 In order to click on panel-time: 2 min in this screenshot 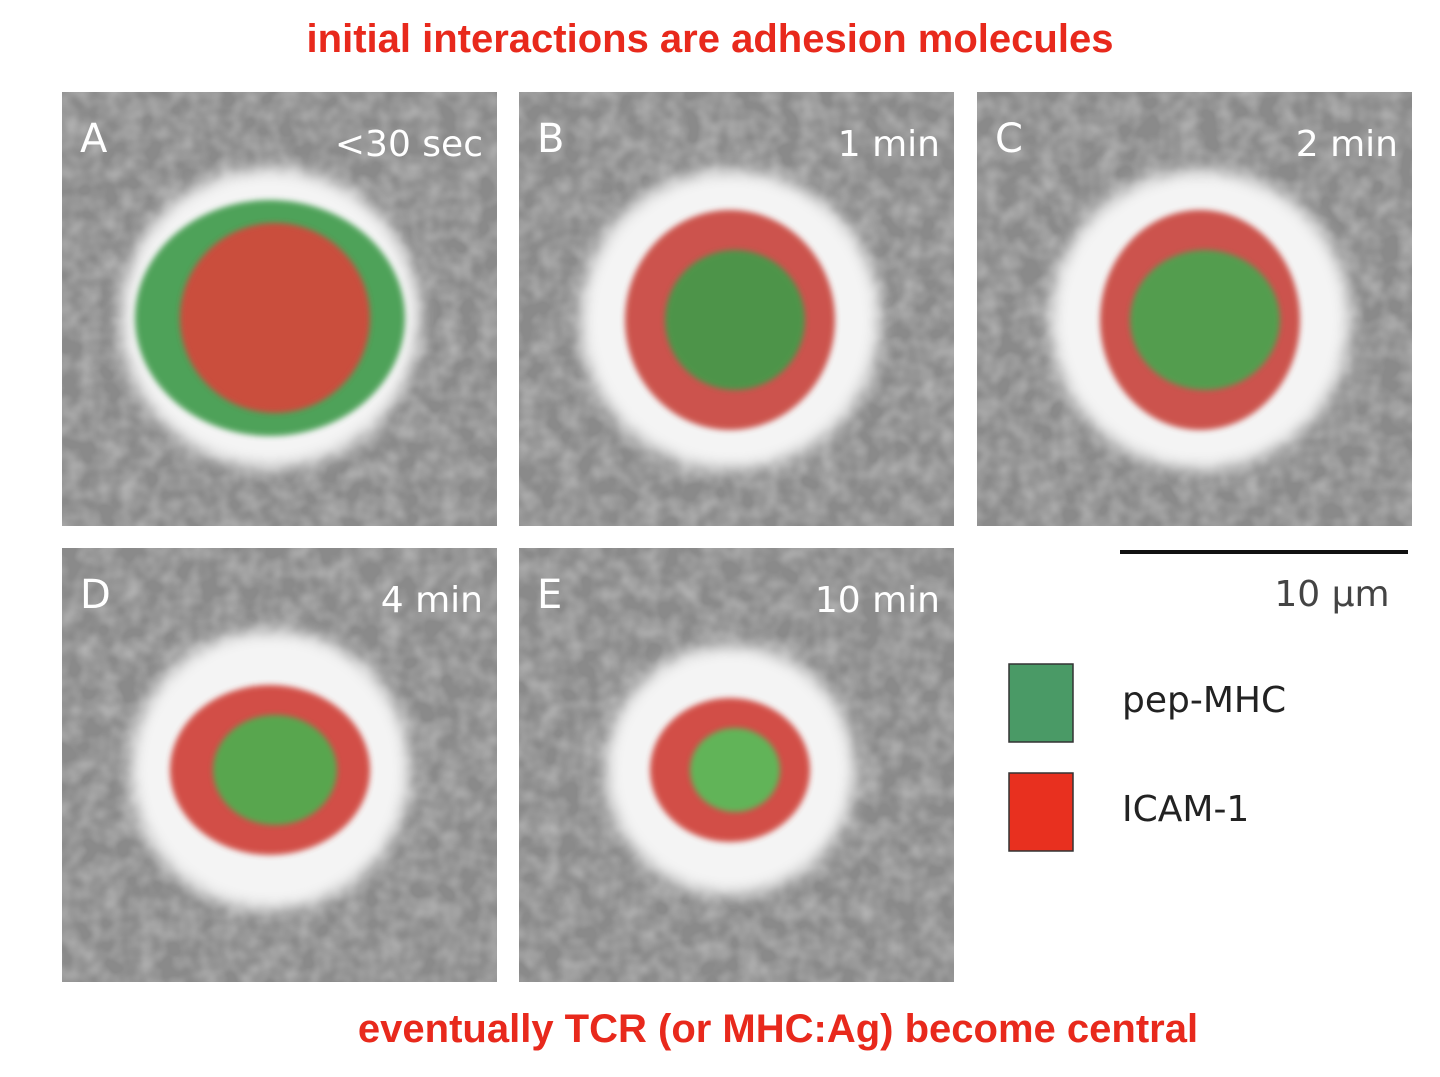, I will do `click(1347, 144)`.